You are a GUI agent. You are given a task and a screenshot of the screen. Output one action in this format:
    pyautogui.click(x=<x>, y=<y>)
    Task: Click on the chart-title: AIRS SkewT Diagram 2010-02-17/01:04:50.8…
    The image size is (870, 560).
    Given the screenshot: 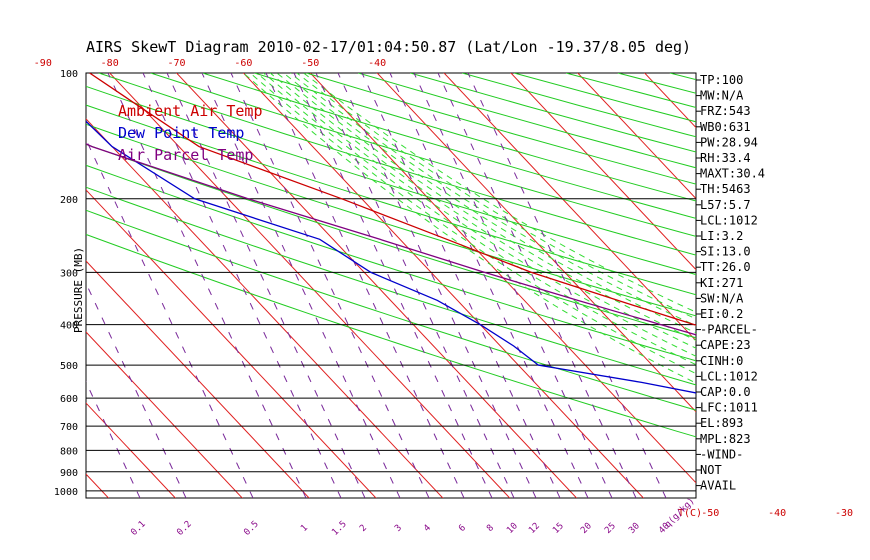 What is the action you would take?
    pyautogui.click(x=388, y=47)
    